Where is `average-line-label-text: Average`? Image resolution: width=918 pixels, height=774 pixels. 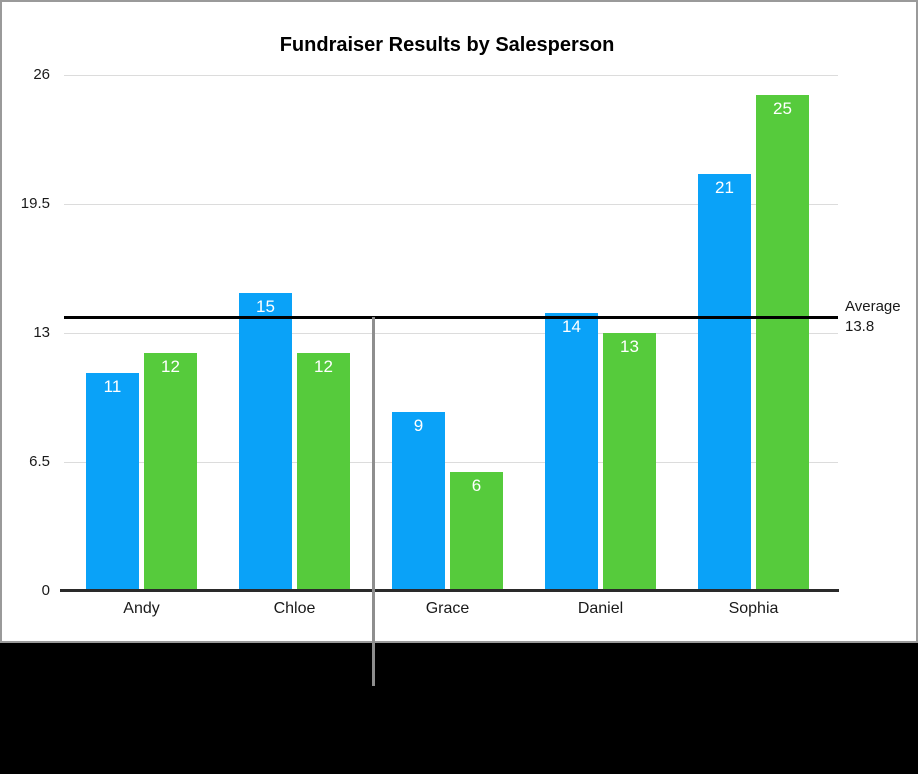
average-line-label-text: Average is located at coordinates (873, 306).